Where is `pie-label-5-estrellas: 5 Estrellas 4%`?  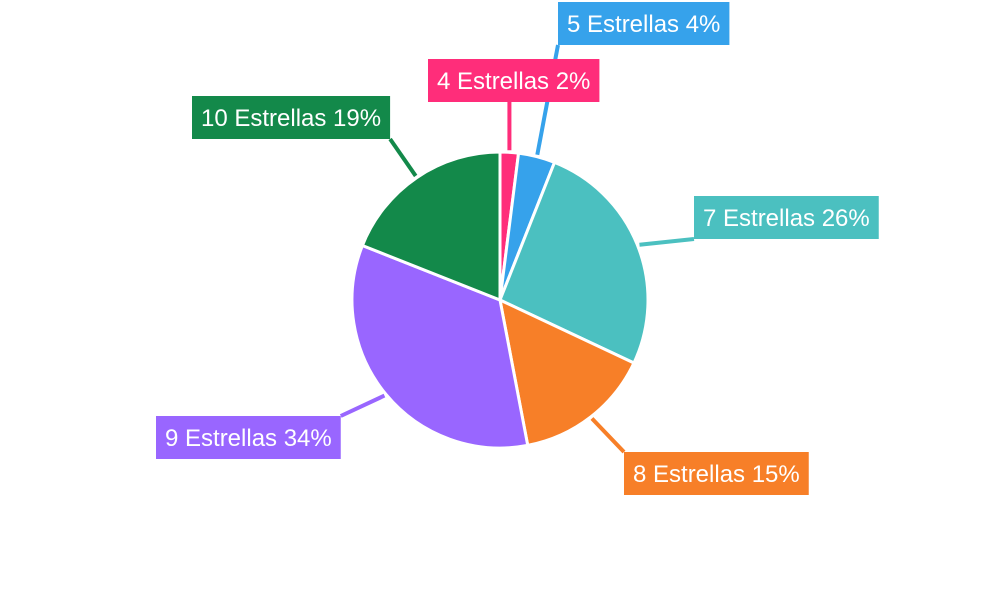 pie-label-5-estrellas: 5 Estrellas 4% is located at coordinates (644, 23).